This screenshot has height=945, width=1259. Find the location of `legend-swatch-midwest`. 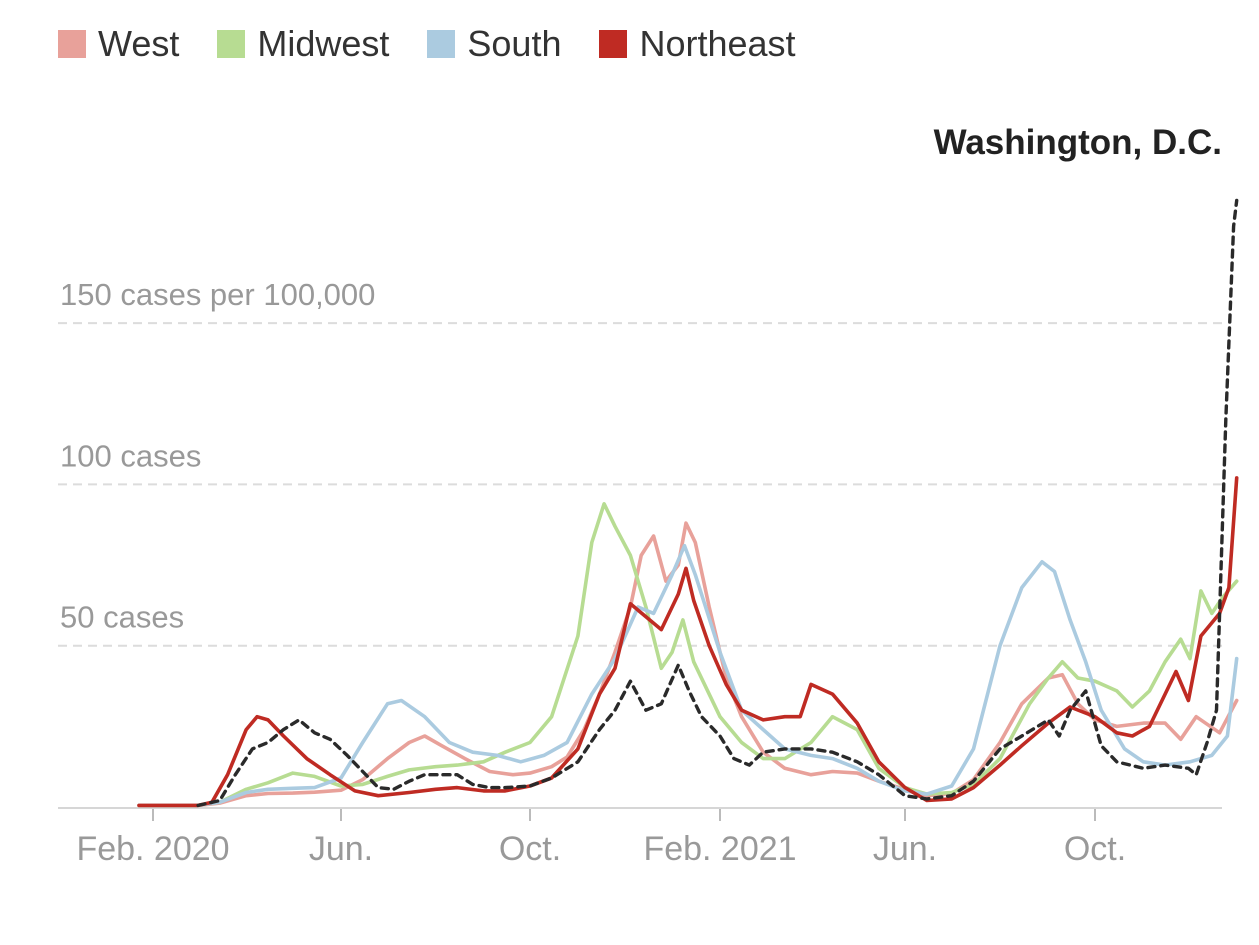

legend-swatch-midwest is located at coordinates (231, 44).